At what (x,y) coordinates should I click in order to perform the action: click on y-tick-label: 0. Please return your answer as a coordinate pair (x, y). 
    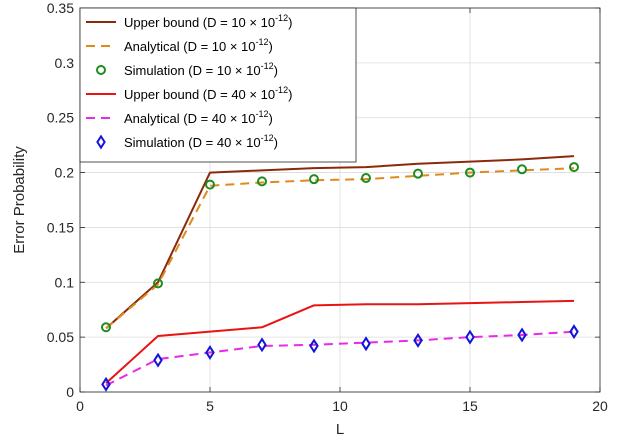
    Looking at the image, I should click on (70, 392).